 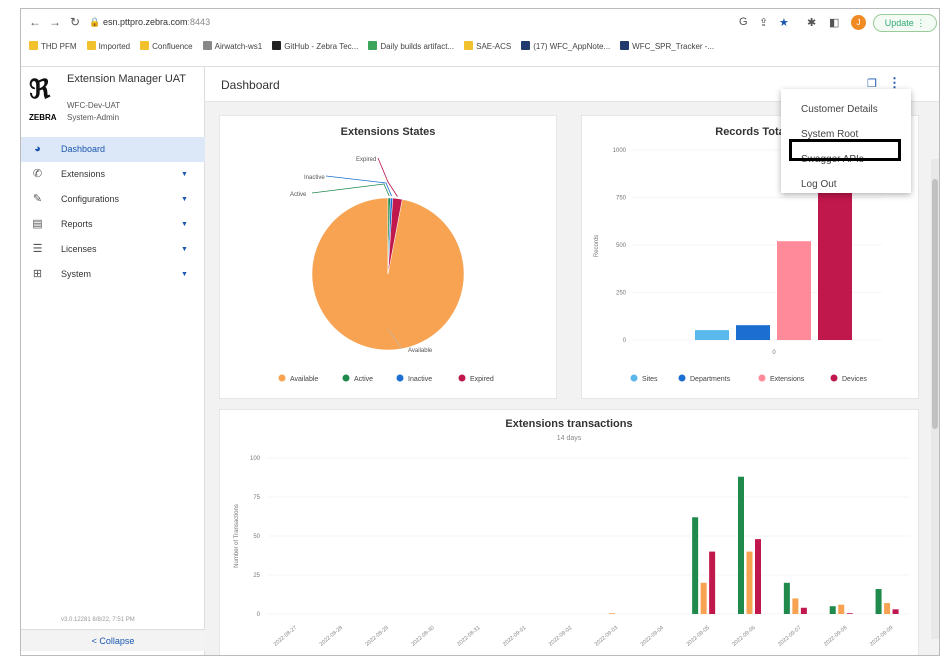 I want to click on pie-label-inactive: Inactive, so click(x=314, y=178).